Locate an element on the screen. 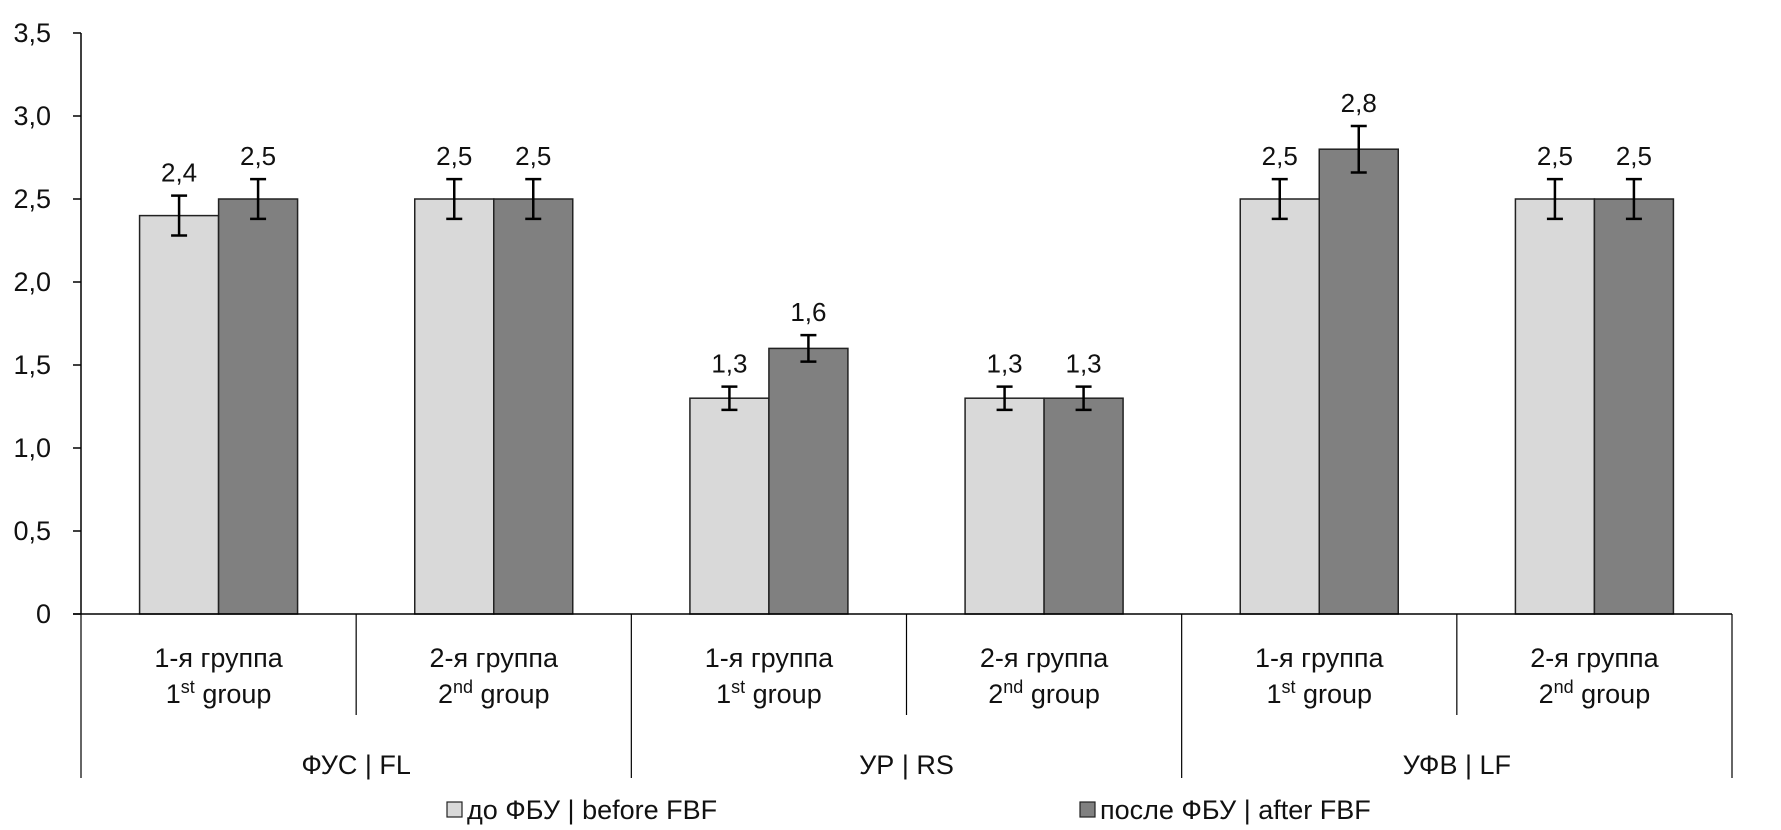 The width and height of the screenshot is (1781, 830). y-tick-label: 0 is located at coordinates (43, 614).